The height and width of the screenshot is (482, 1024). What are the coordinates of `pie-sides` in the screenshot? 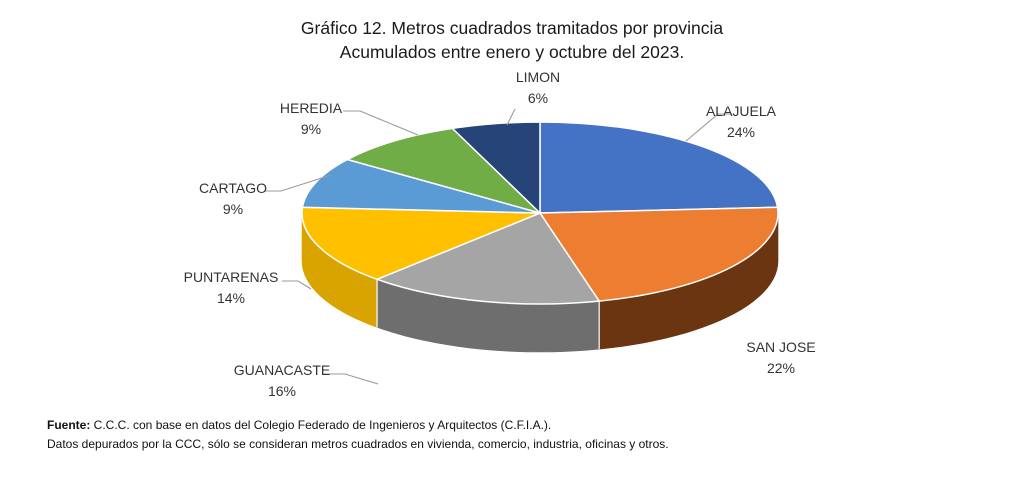 It's located at (540, 282).